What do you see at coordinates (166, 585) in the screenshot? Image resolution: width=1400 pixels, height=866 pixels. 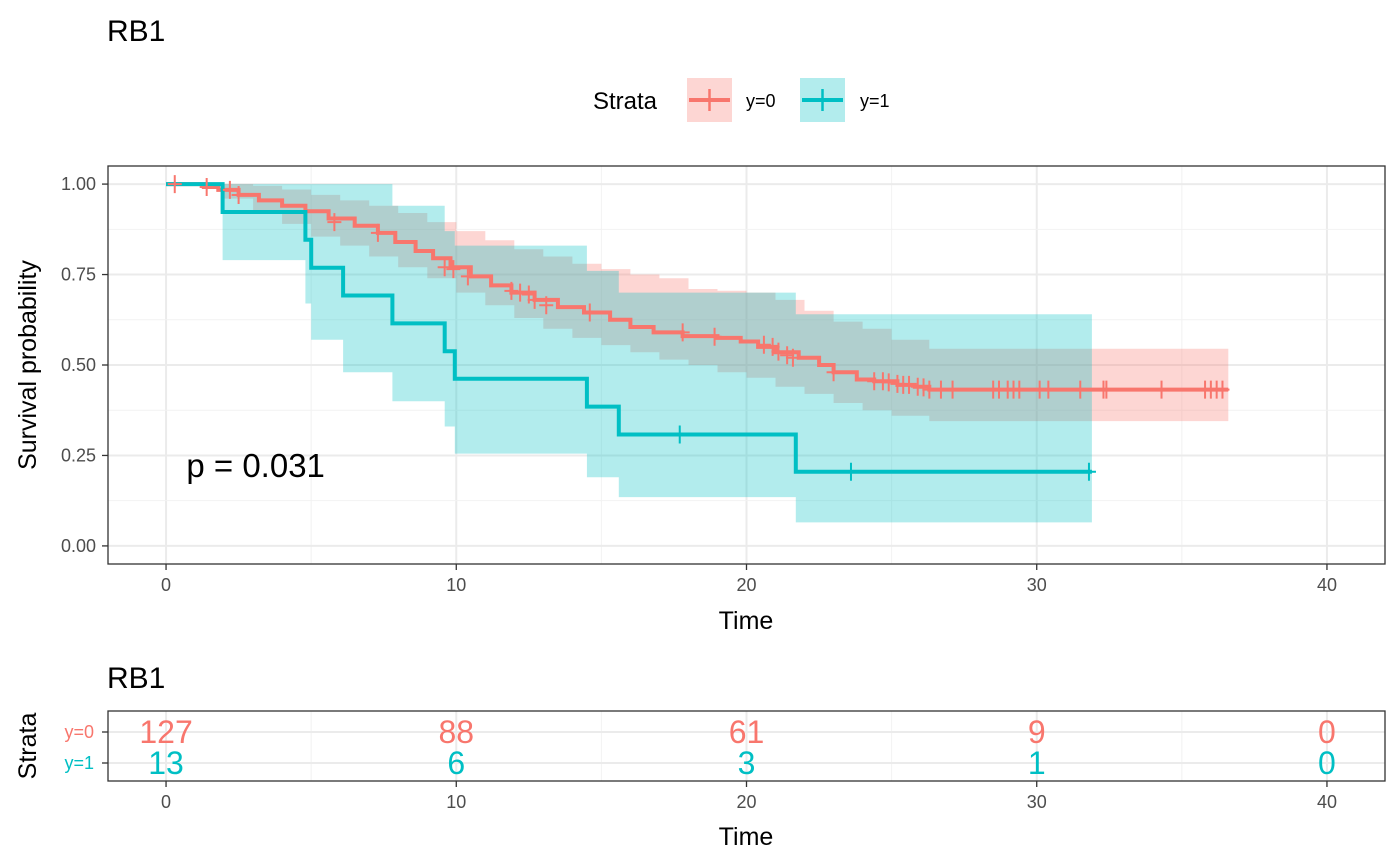 I see `km-x-tick-label: 0` at bounding box center [166, 585].